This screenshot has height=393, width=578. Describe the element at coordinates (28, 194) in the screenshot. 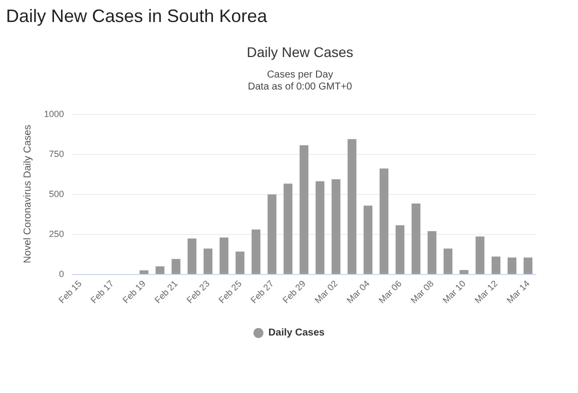

I see `y-axis-title: Novel Coronavirus Daily Cases` at that location.